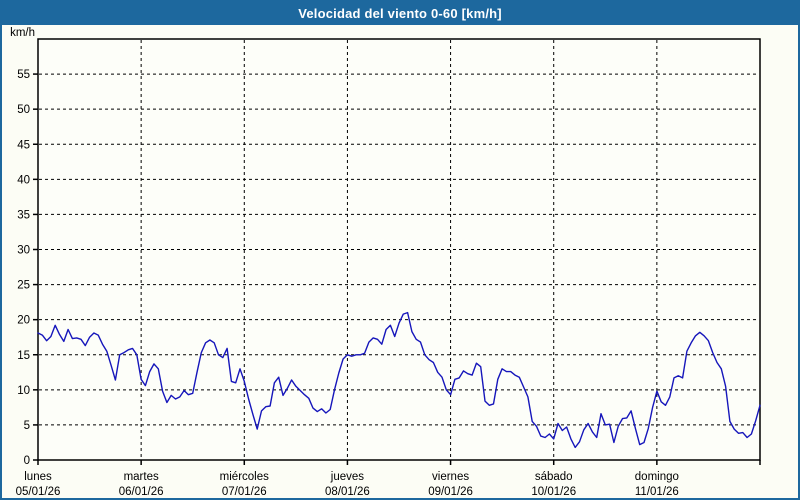  I want to click on x-day-date: 10/01/26, so click(553, 492).